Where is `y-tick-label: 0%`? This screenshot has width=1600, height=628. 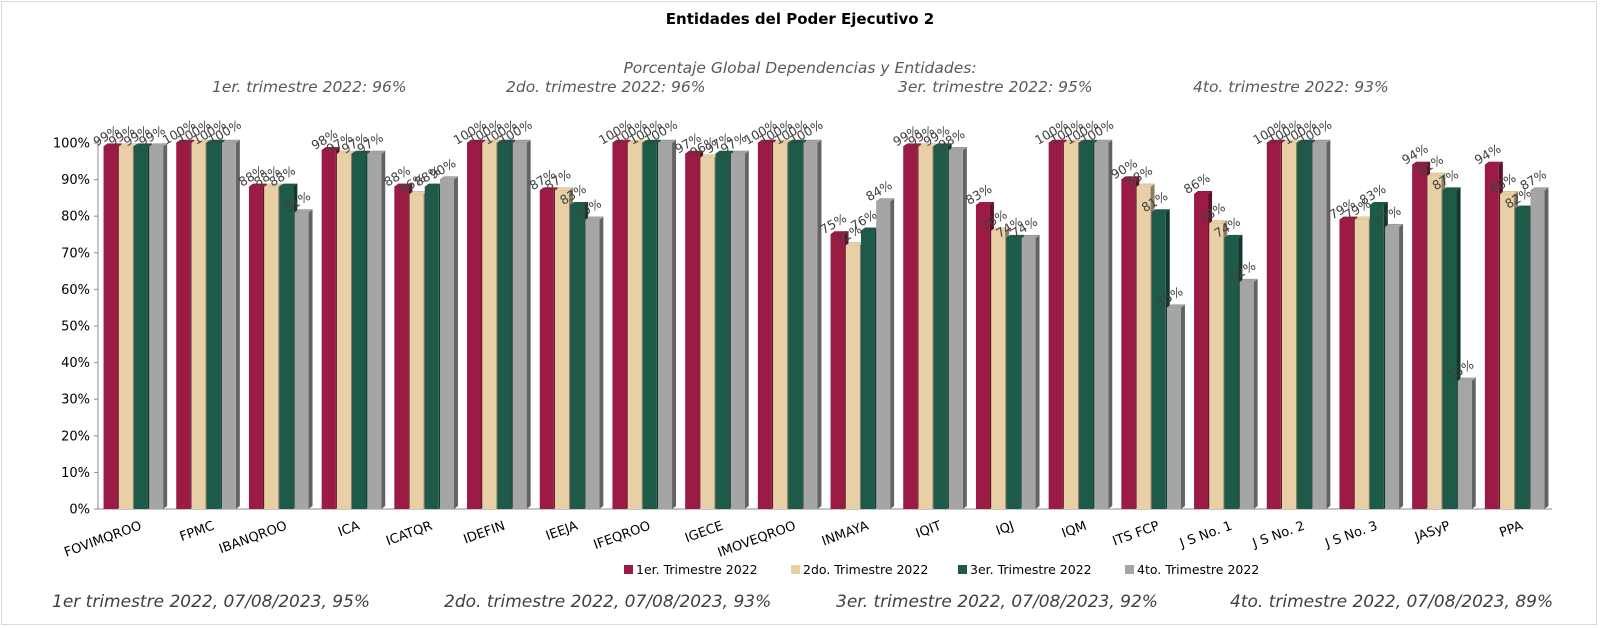 y-tick-label: 0% is located at coordinates (79, 510).